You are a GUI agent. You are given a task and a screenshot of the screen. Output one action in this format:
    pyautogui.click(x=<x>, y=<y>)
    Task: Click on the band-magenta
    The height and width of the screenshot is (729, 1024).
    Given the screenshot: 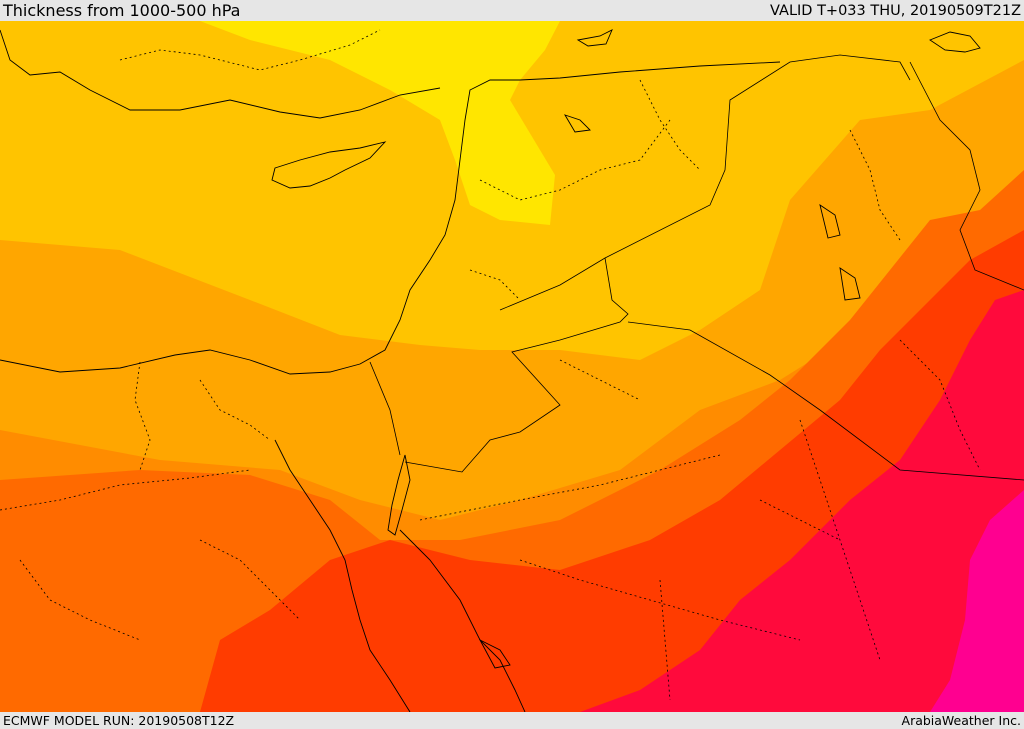 What is the action you would take?
    pyautogui.click(x=977, y=601)
    